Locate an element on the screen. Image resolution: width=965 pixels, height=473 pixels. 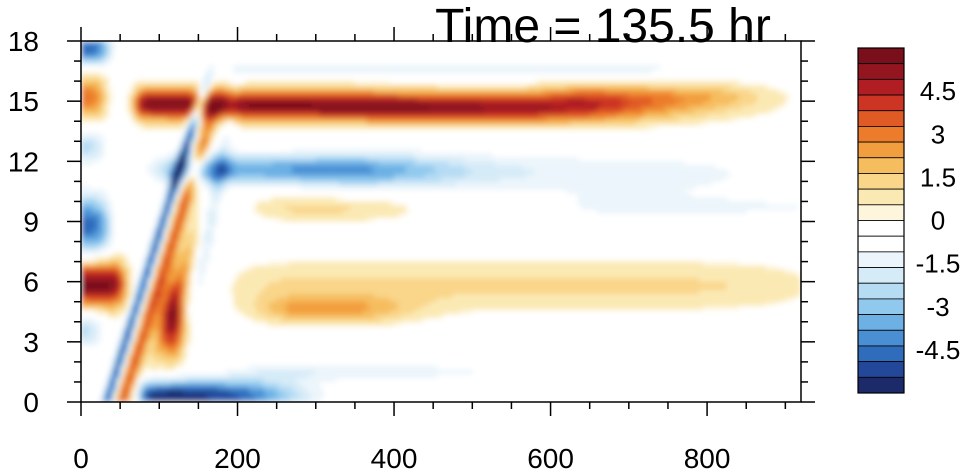
y-tick-label: 9 is located at coordinates (31, 222).